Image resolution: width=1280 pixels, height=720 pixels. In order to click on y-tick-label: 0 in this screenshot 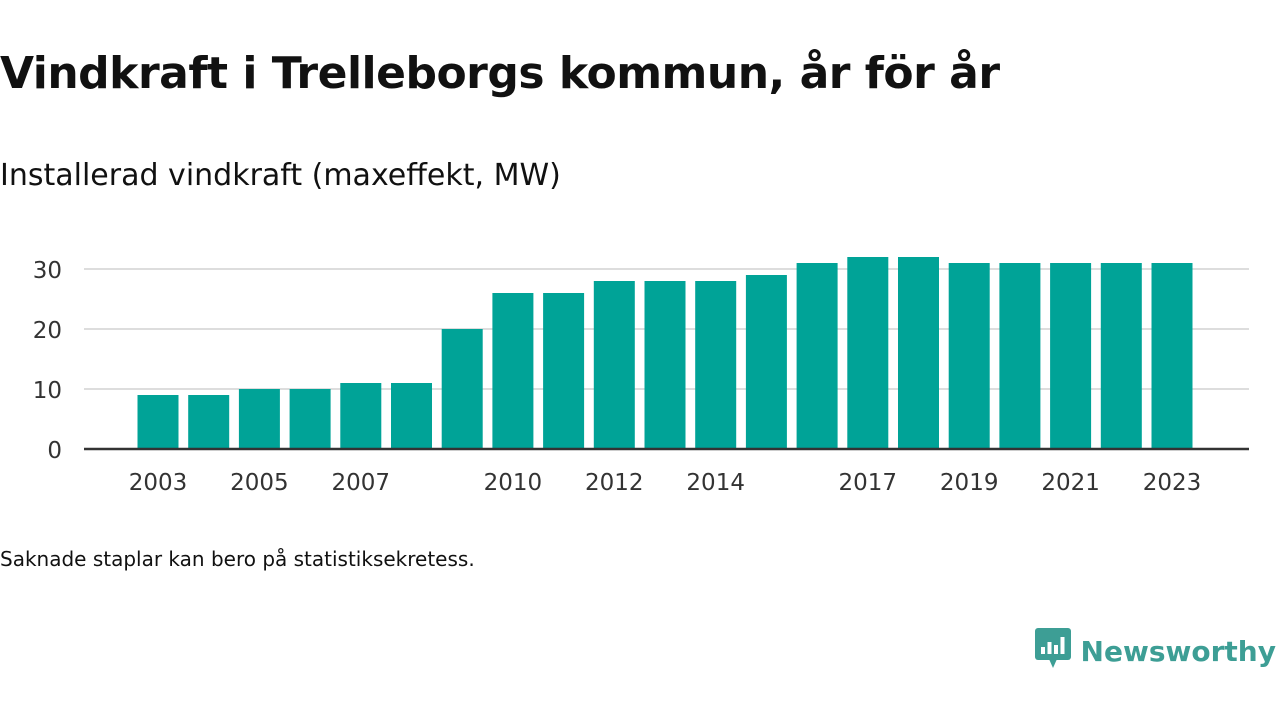, I will do `click(54, 451)`.